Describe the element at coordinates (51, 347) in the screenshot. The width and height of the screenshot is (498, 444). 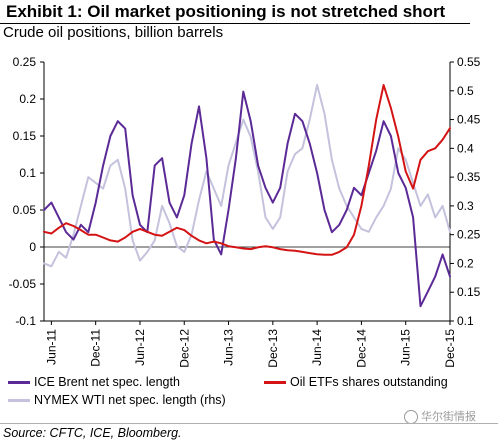
I see `x-tick-label: Jun-11` at that location.